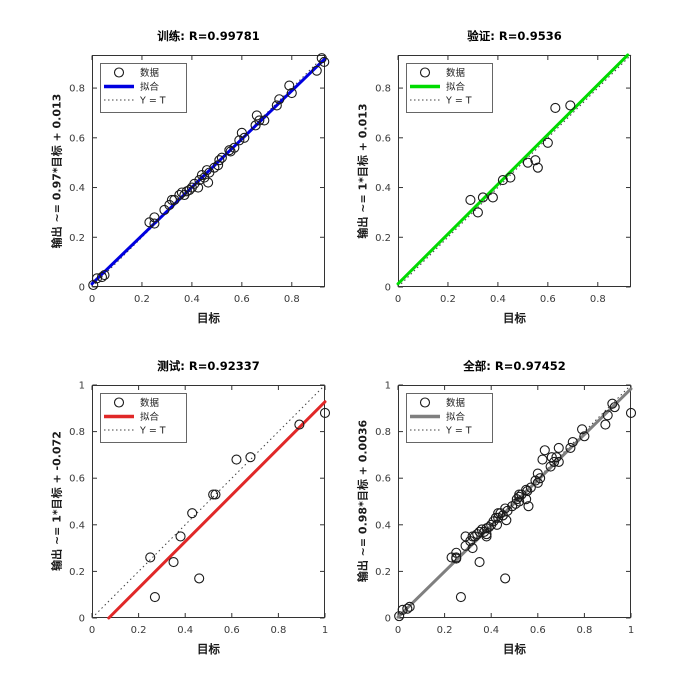  Describe the element at coordinates (119, 72) in the screenshot. I see `legend-data-marker-icon` at that location.